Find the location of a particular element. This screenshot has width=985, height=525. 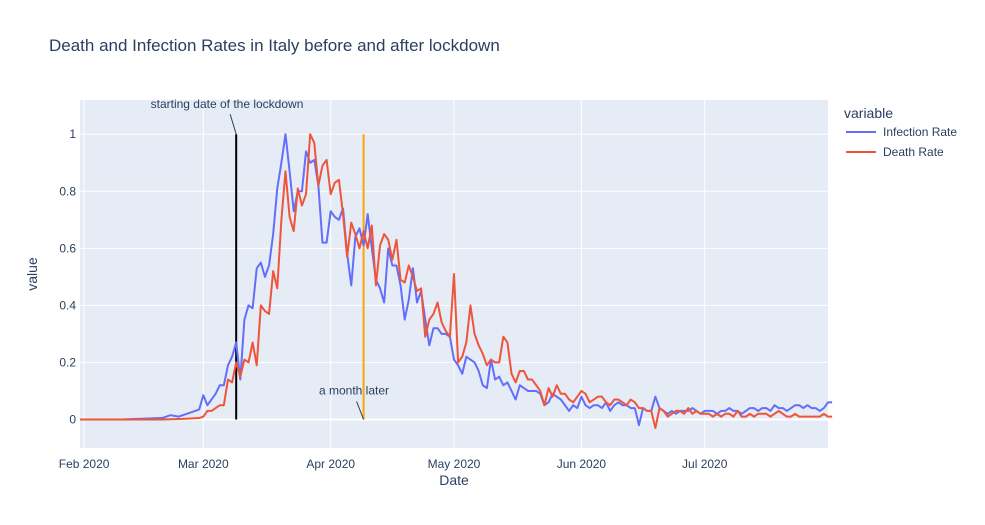

x-axis-title: Date is located at coordinates (454, 480).